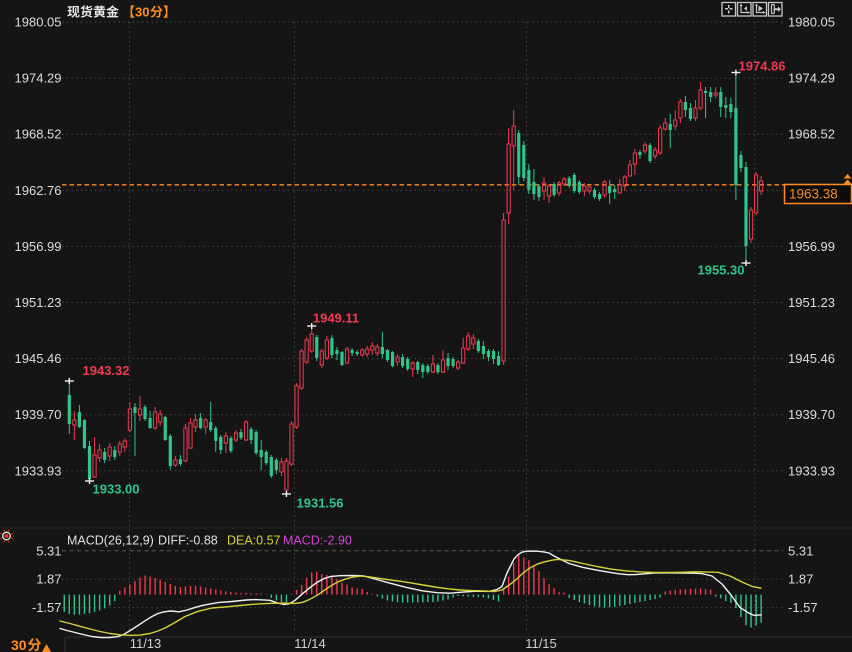 The image size is (852, 652). Describe the element at coordinates (38, 190) in the screenshot. I see `svg-text: 1962.76` at that location.